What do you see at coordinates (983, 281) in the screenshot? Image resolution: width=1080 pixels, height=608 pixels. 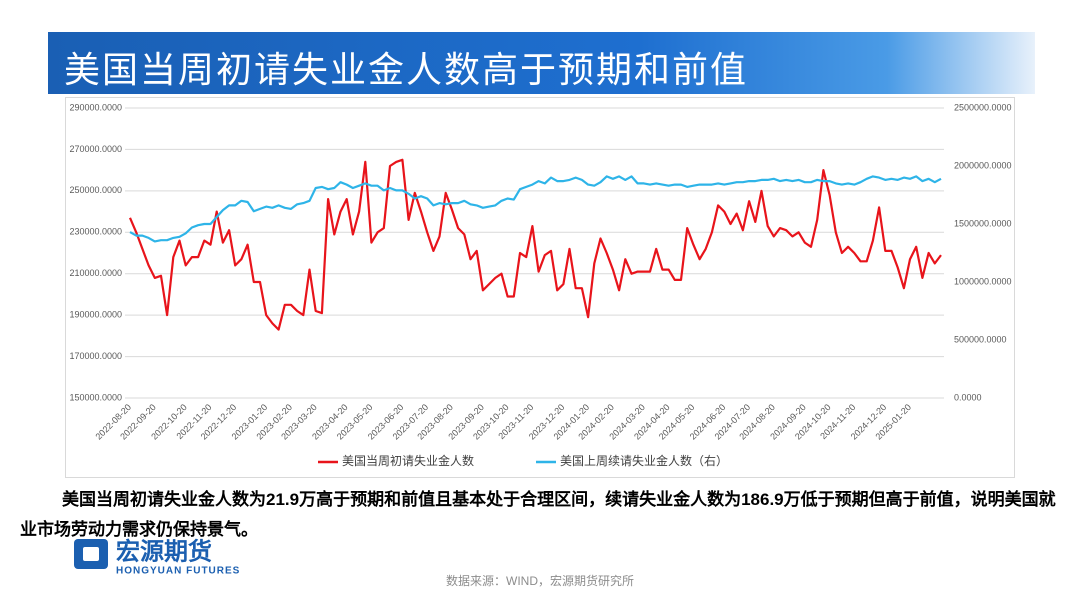 I see `y2-tick-label: 1000000.0000` at bounding box center [983, 281].